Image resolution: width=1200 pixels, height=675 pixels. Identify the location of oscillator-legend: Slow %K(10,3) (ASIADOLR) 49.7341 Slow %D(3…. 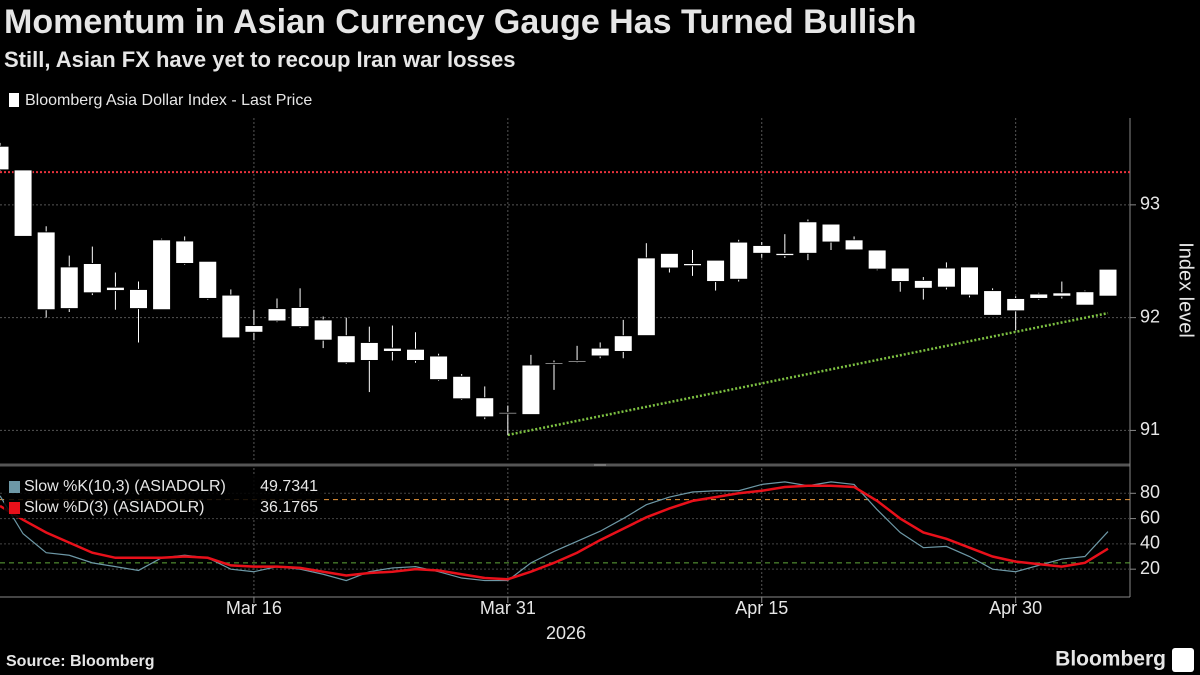
(163, 496).